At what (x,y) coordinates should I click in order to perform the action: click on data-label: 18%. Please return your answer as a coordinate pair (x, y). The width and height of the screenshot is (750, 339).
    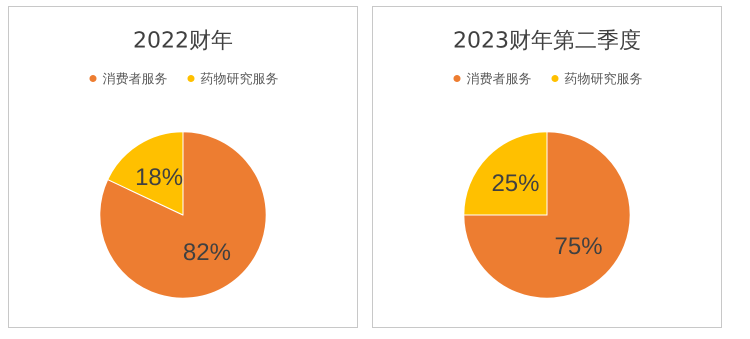
    Looking at the image, I should click on (159, 177).